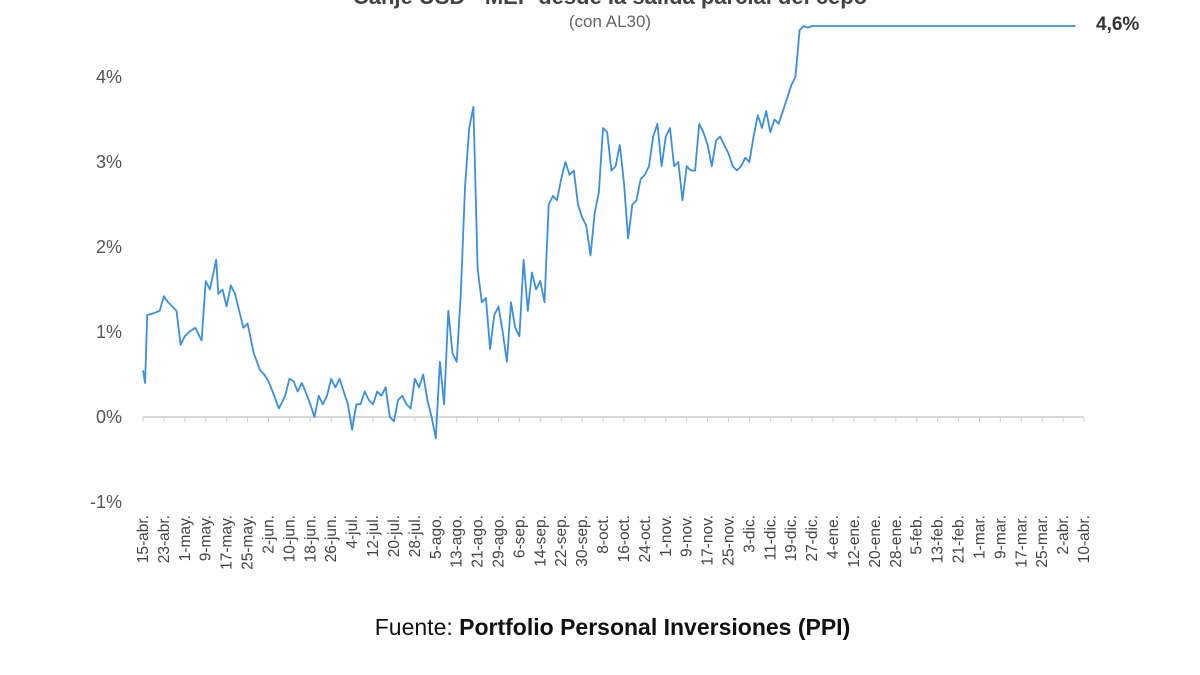  Describe the element at coordinates (164, 539) in the screenshot. I see `x-tick-label: 23-abr.` at that location.